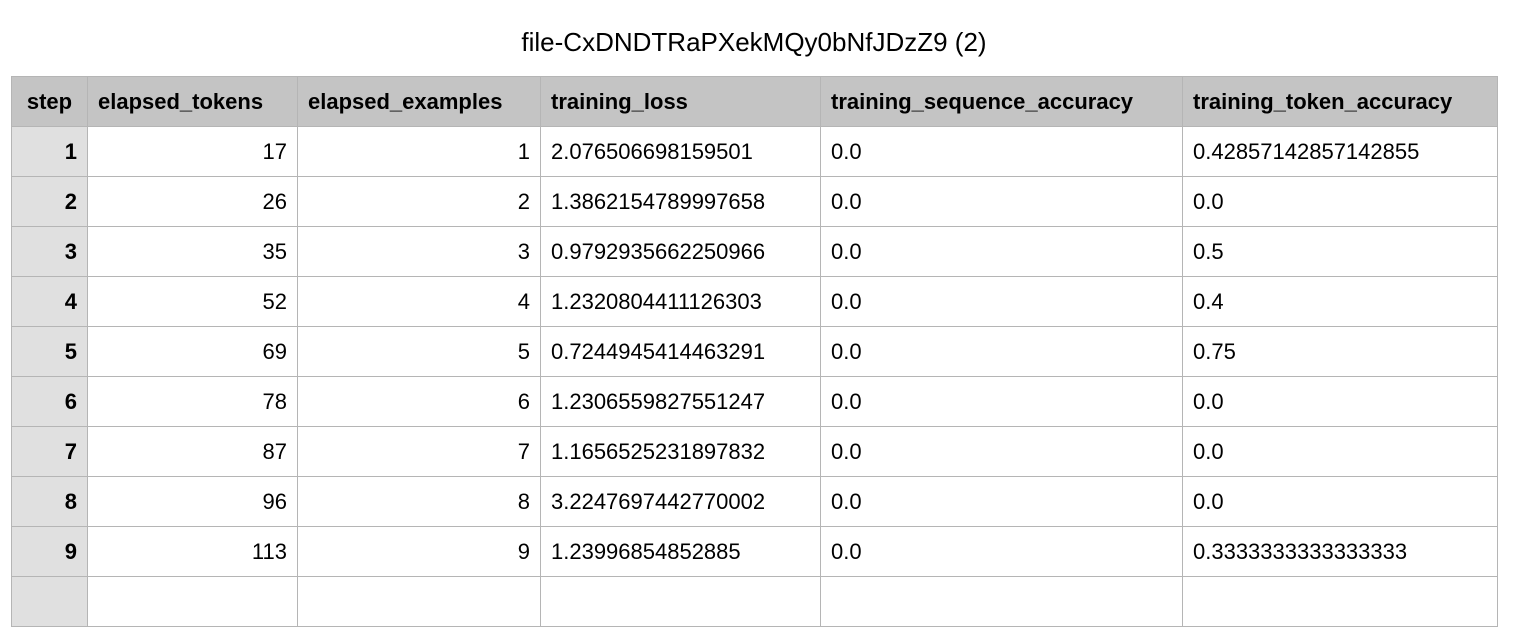 This screenshot has height=627, width=1534. What do you see at coordinates (419, 401) in the screenshot?
I see `elapsed-examples-cell: 6` at bounding box center [419, 401].